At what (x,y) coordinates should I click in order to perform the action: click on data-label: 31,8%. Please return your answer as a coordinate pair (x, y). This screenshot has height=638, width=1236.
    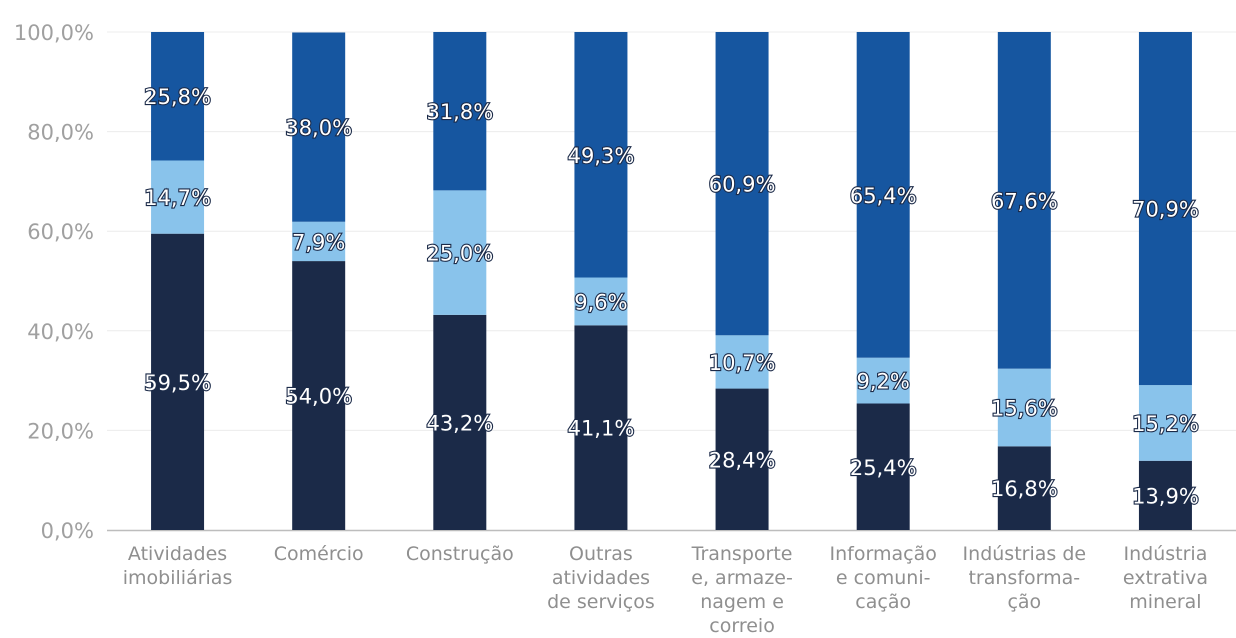
    Looking at the image, I should click on (459, 112).